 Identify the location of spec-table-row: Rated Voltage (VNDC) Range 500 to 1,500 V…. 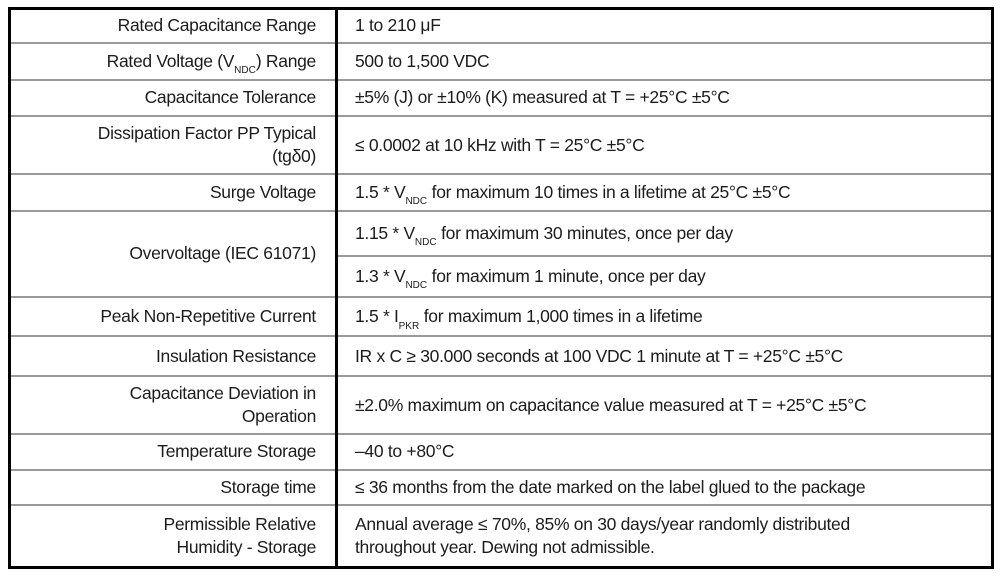
(501, 60).